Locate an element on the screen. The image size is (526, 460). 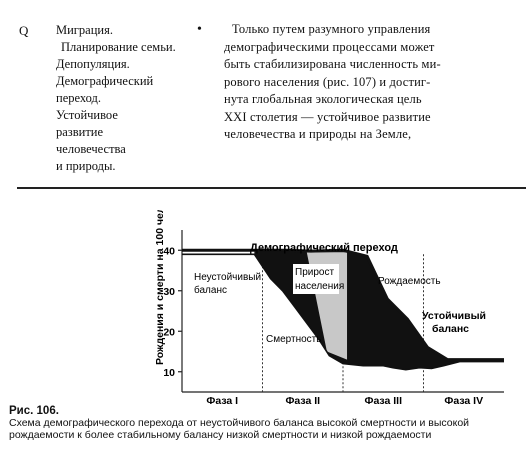
keyword: развитие is located at coordinates (80, 132).